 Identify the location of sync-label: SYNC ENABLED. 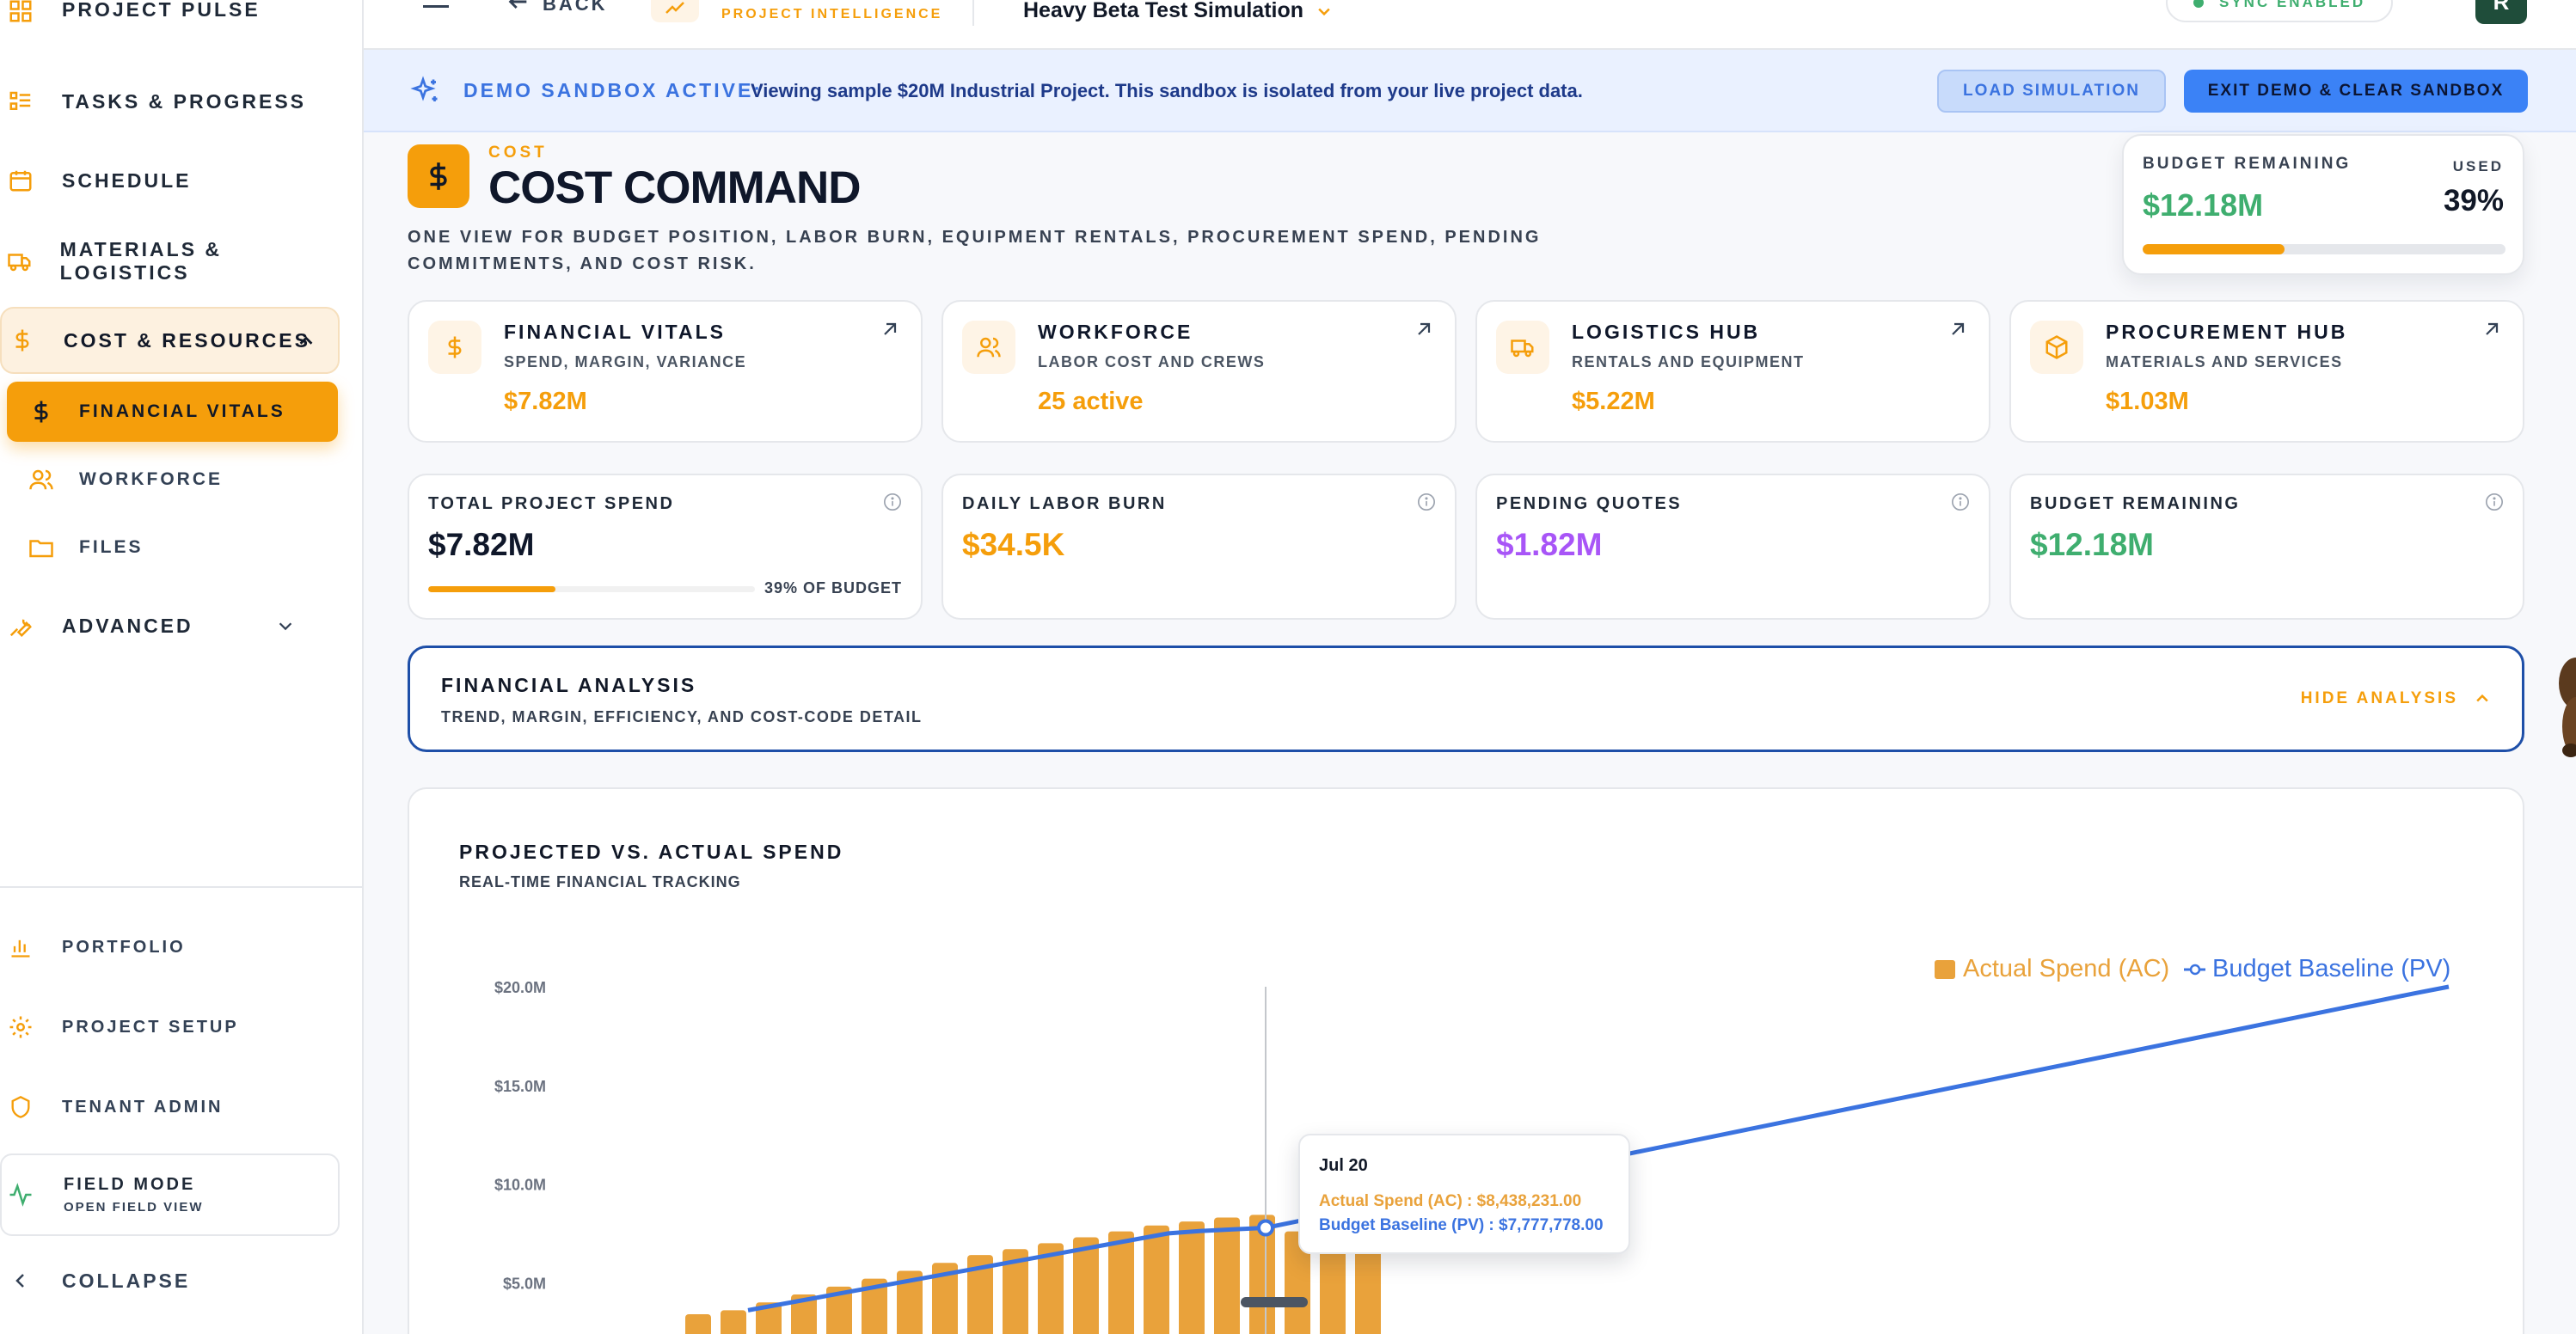
(2292, 5).